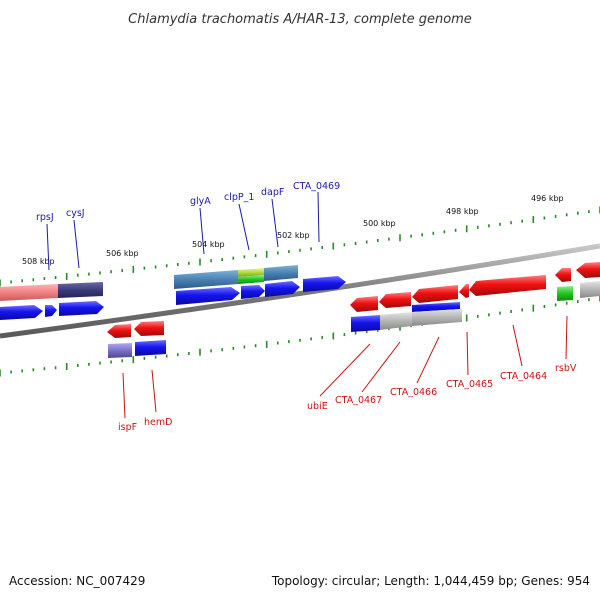 The height and width of the screenshot is (600, 600). What do you see at coordinates (124, 395) in the screenshot?
I see `leader-ispF` at bounding box center [124, 395].